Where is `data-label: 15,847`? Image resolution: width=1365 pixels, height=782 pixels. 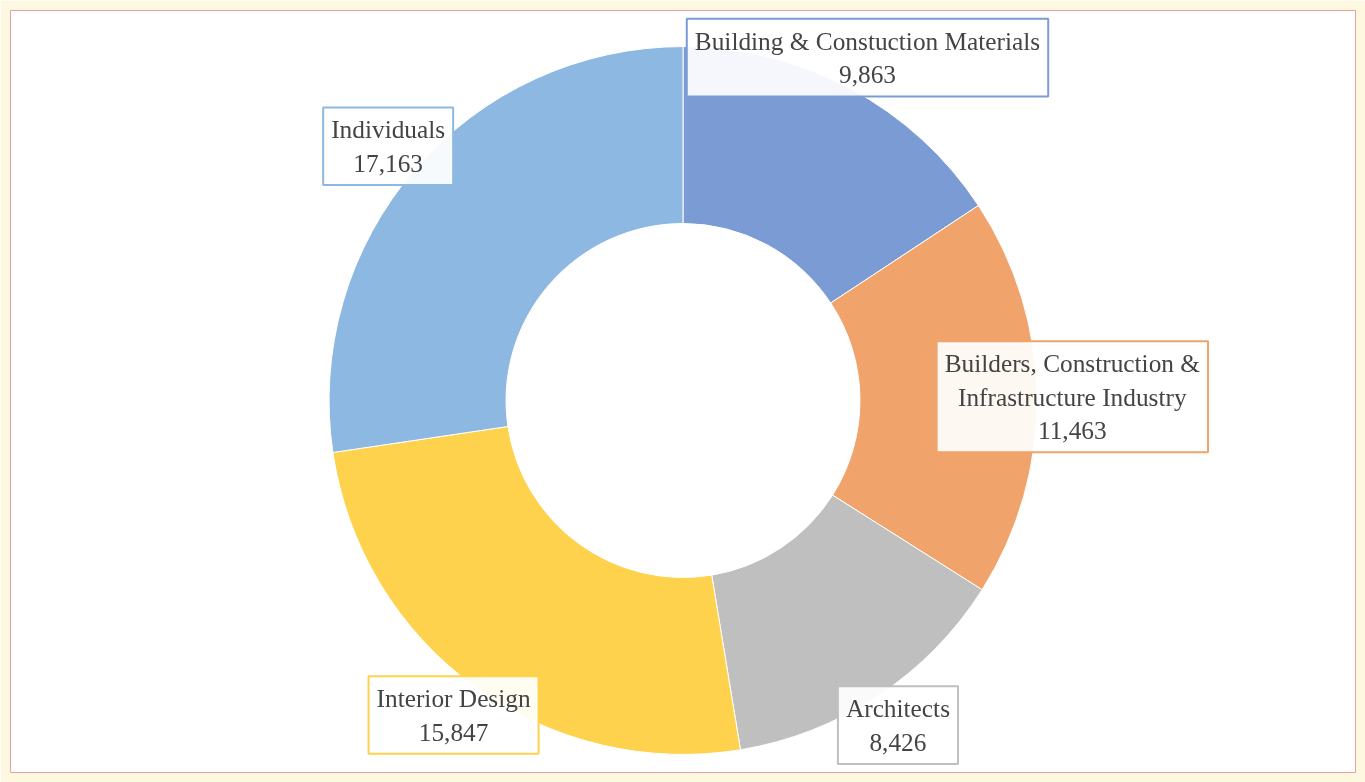
data-label: 15,847 is located at coordinates (453, 731).